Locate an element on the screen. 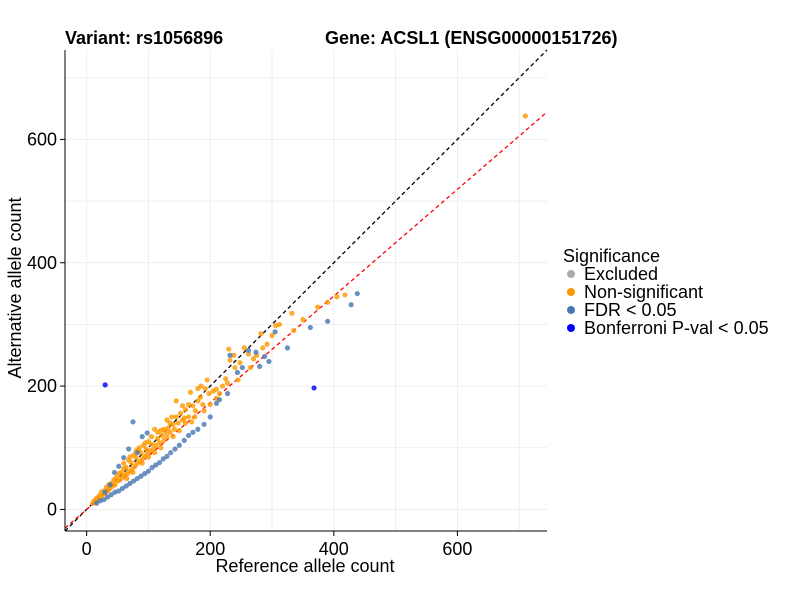  x-tick-label: 200 is located at coordinates (210, 549).